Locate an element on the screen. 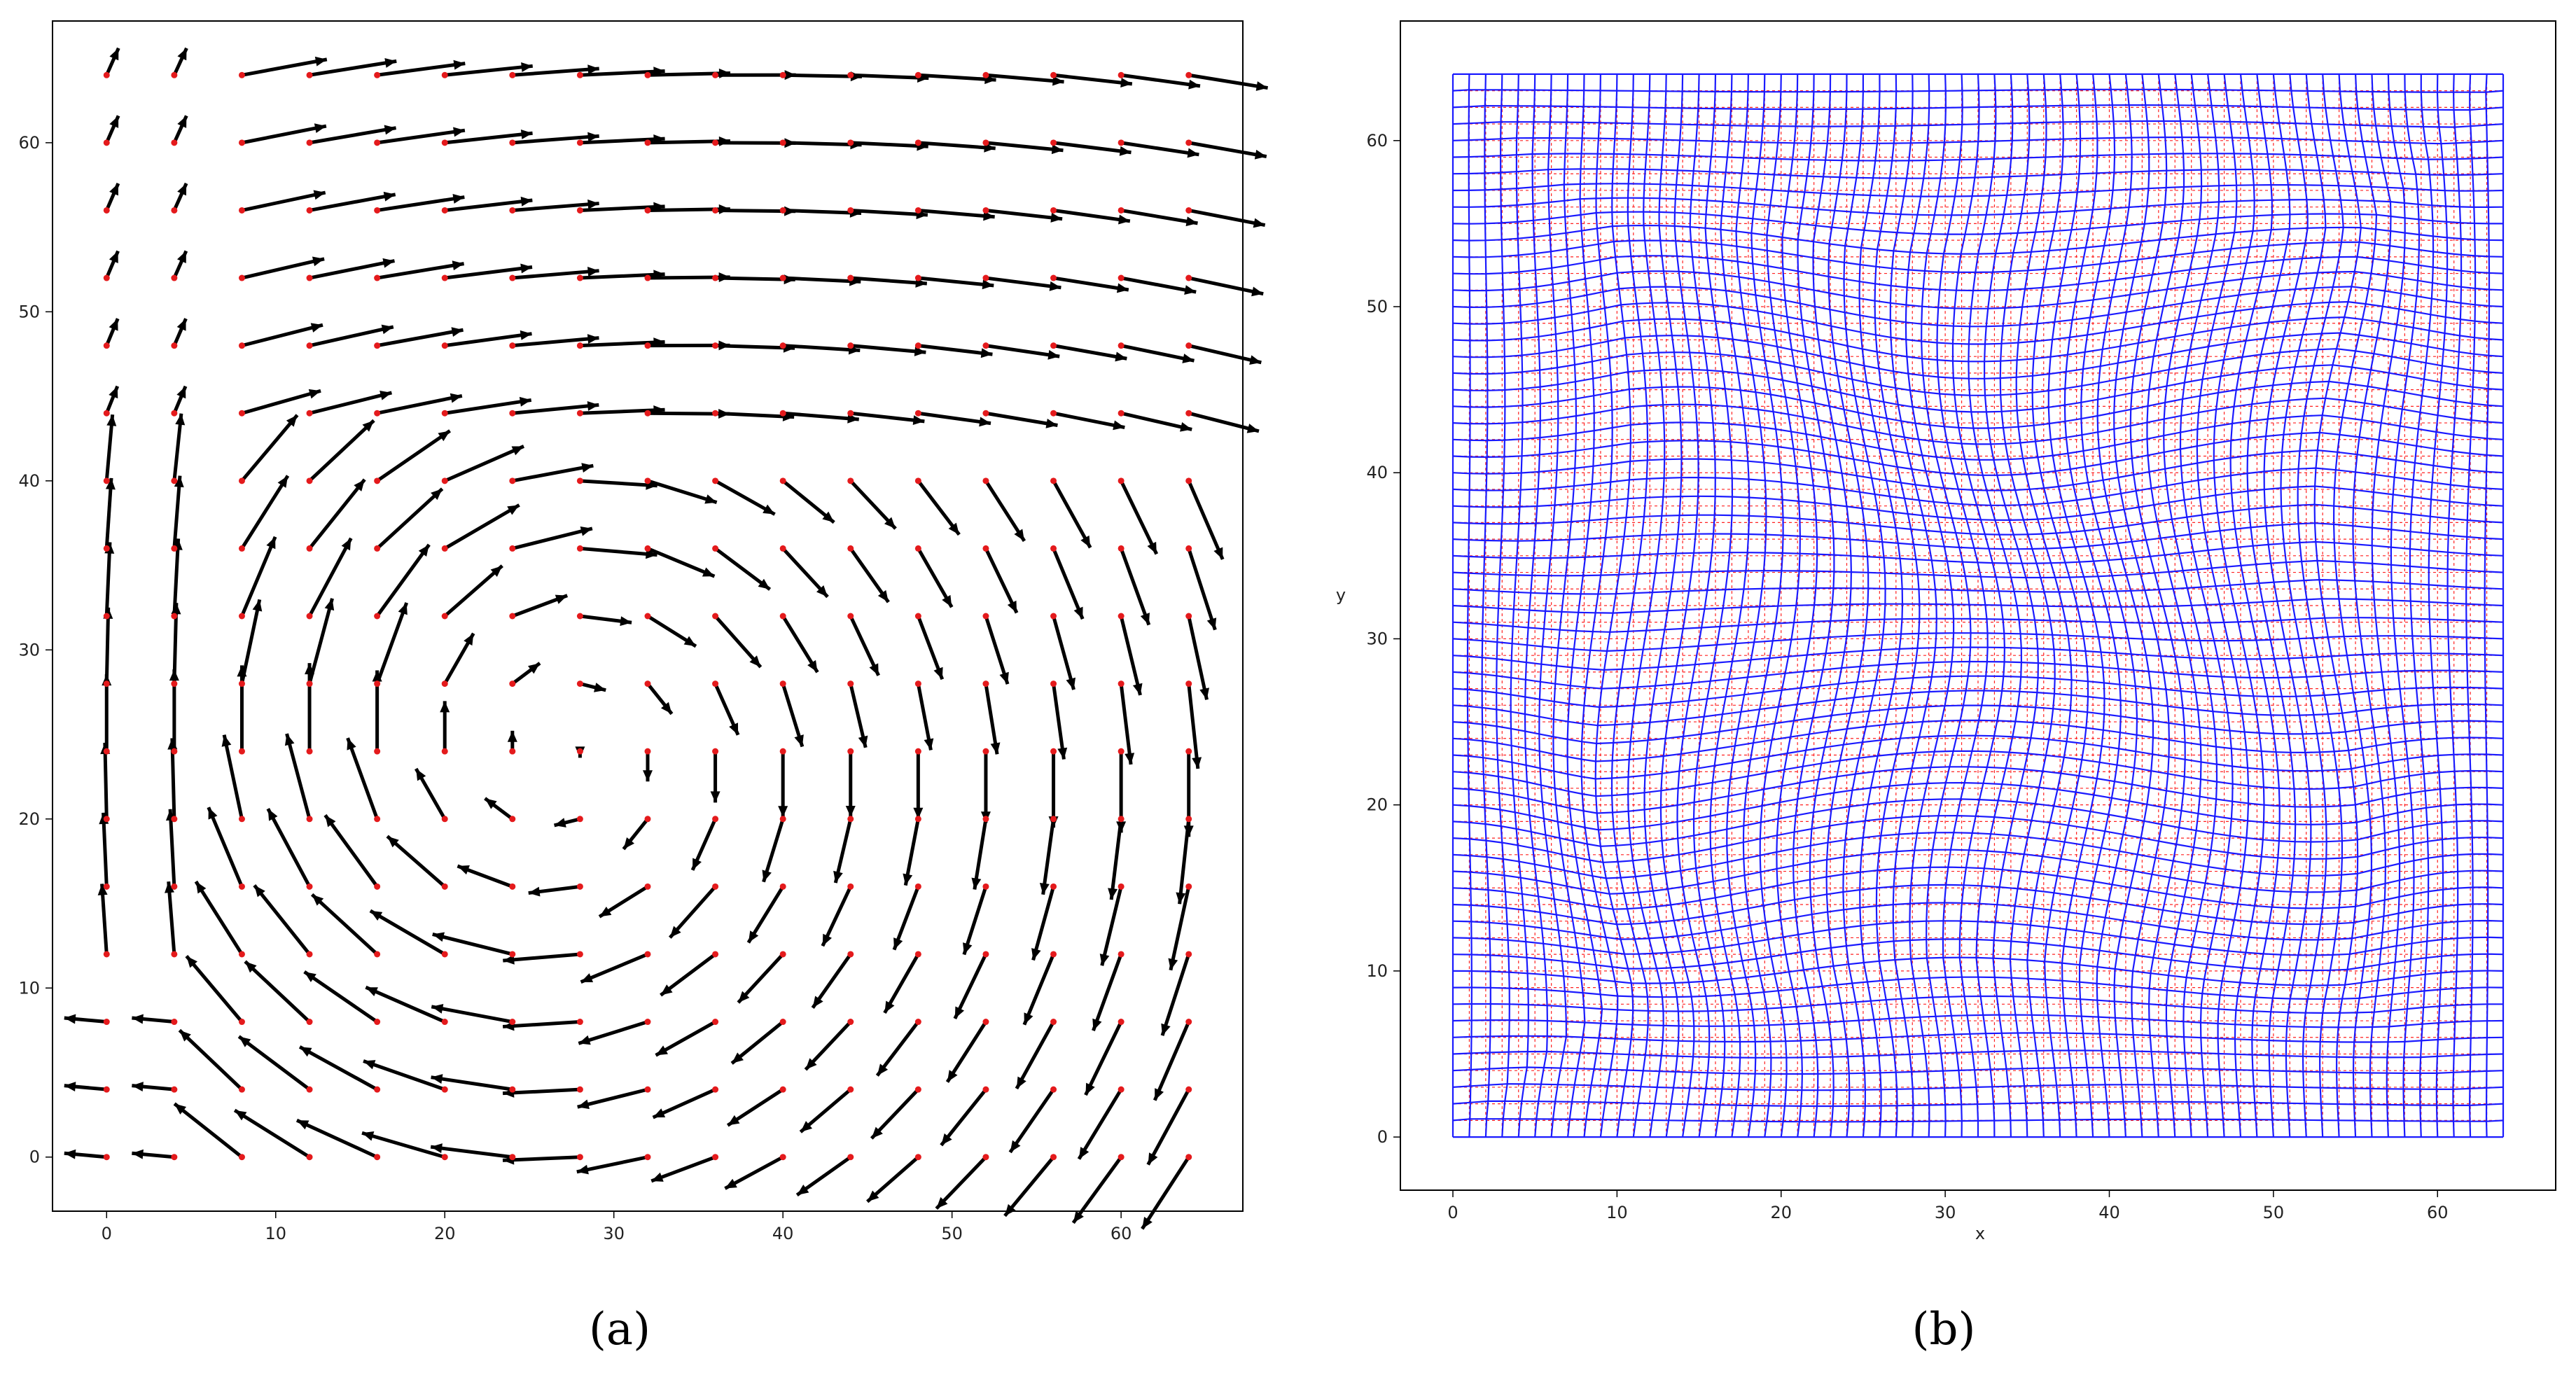 The image size is (2576, 1375). y-tick-label-a: 0 is located at coordinates (34, 1157).